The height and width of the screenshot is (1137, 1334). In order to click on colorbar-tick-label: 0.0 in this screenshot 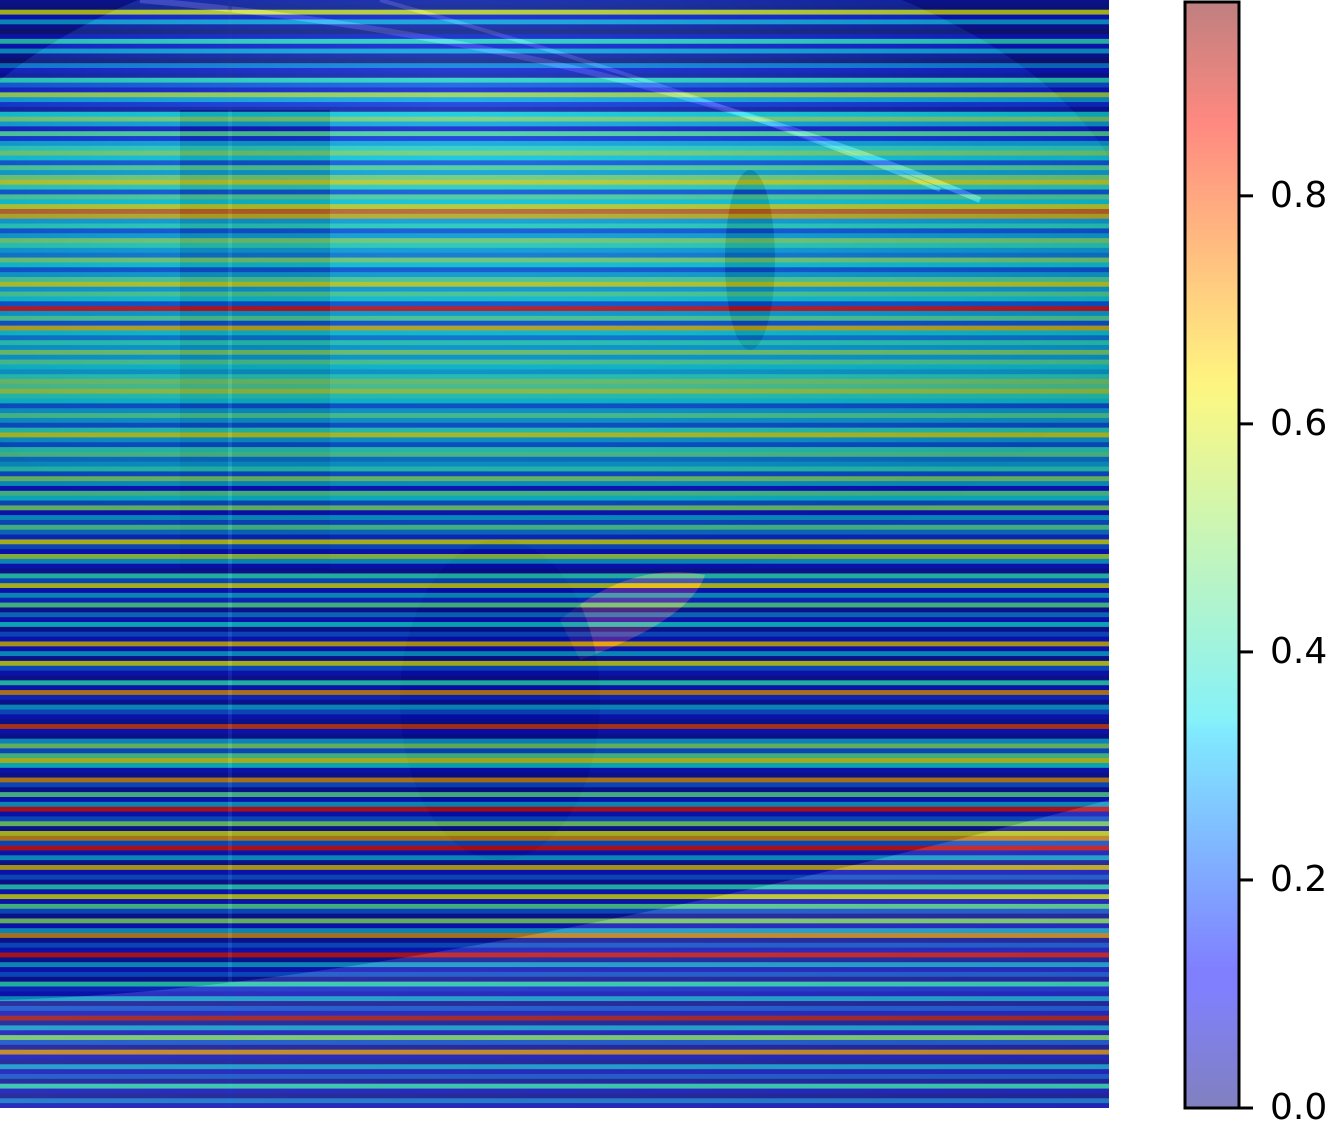, I will do `click(1299, 1107)`.